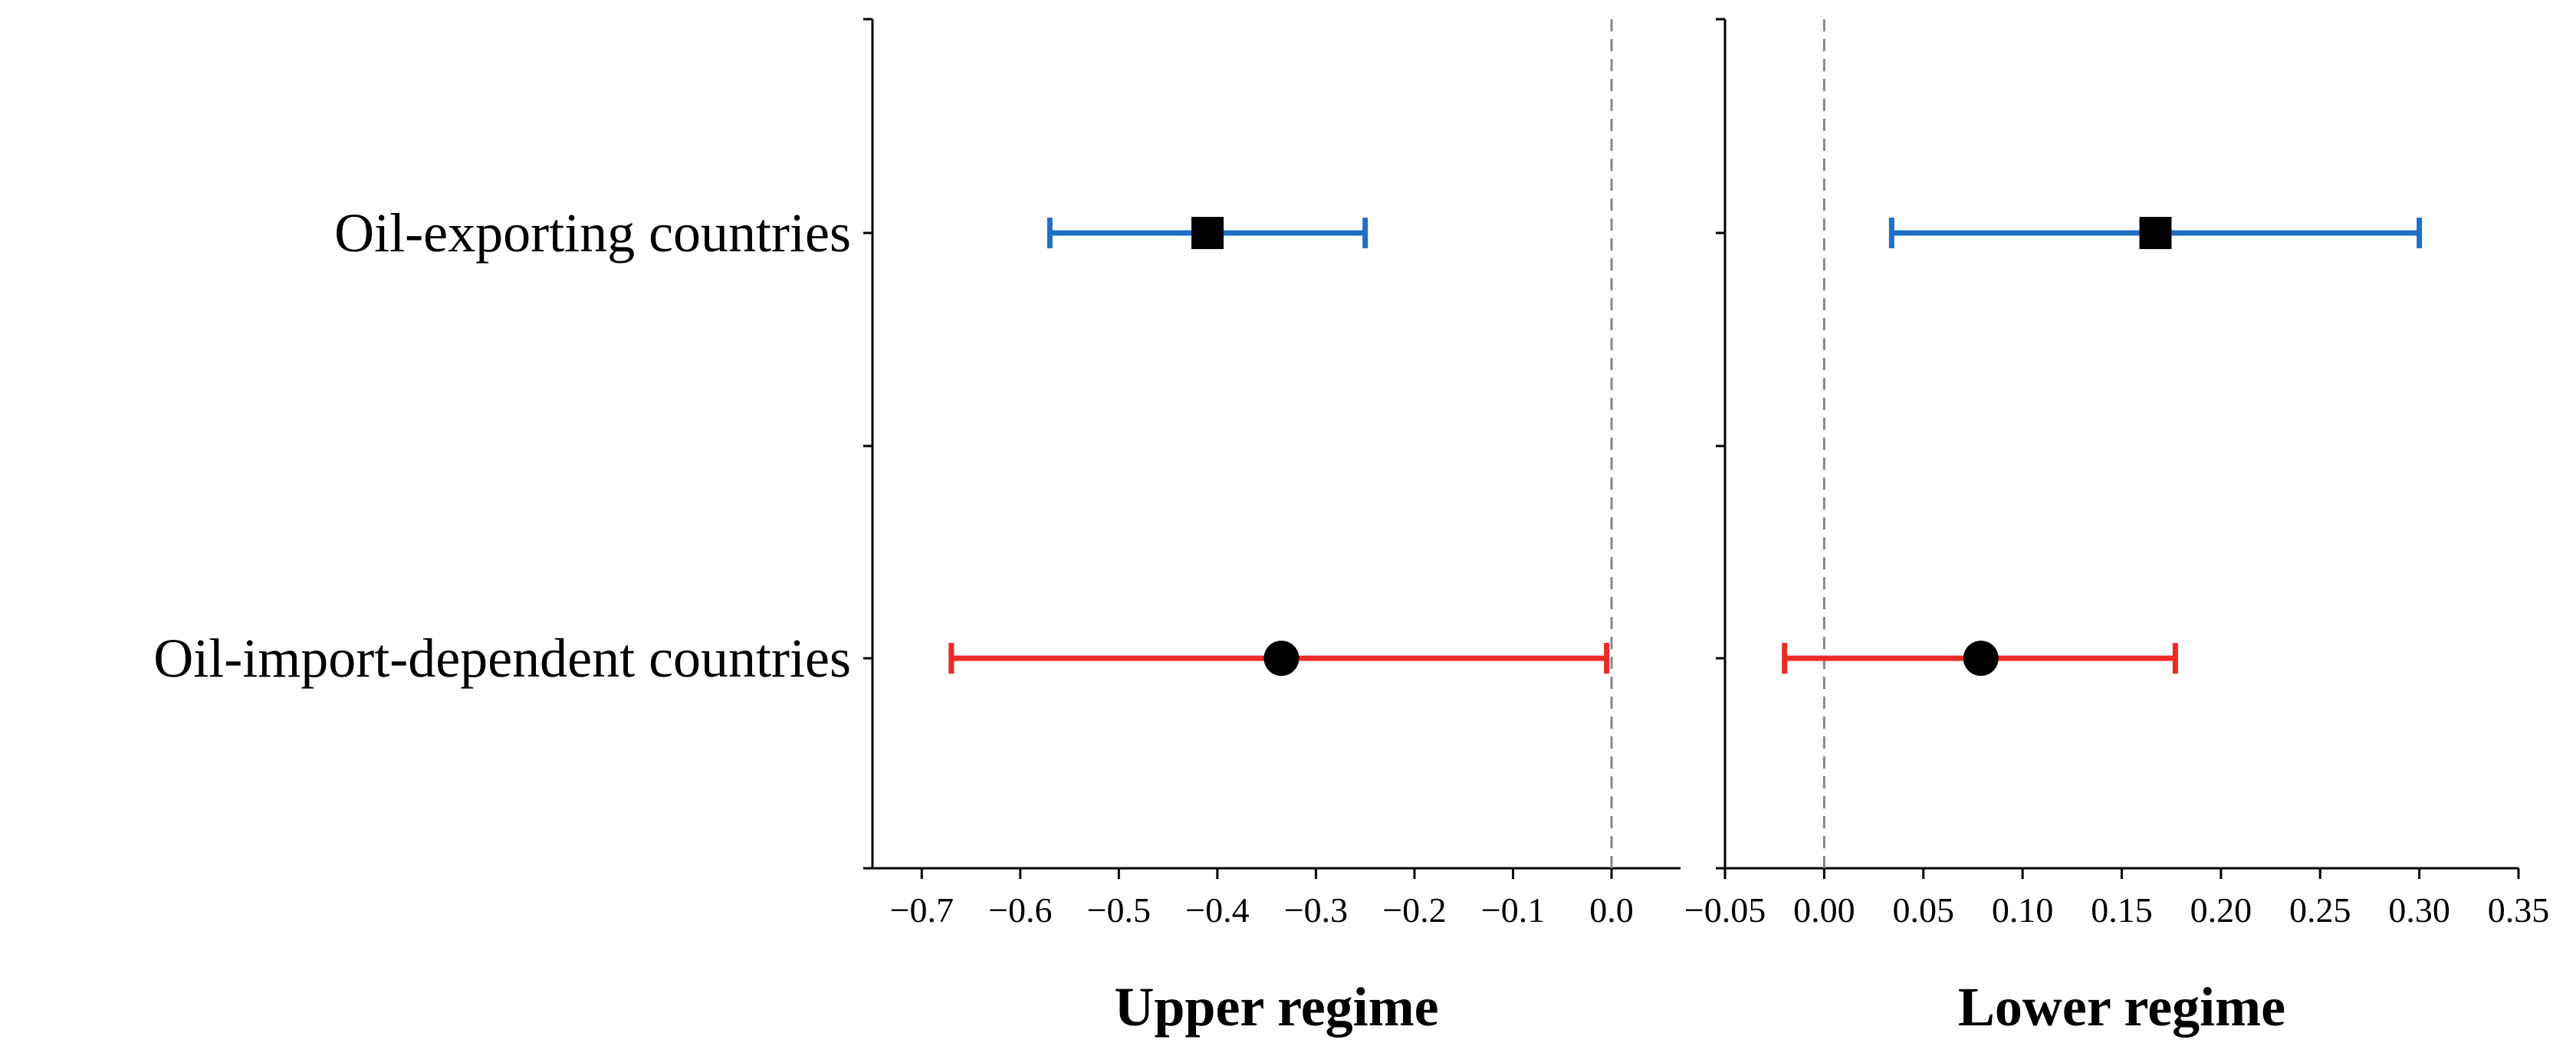  I want to click on x-tick-label-upper: −0.4, so click(1217, 910).